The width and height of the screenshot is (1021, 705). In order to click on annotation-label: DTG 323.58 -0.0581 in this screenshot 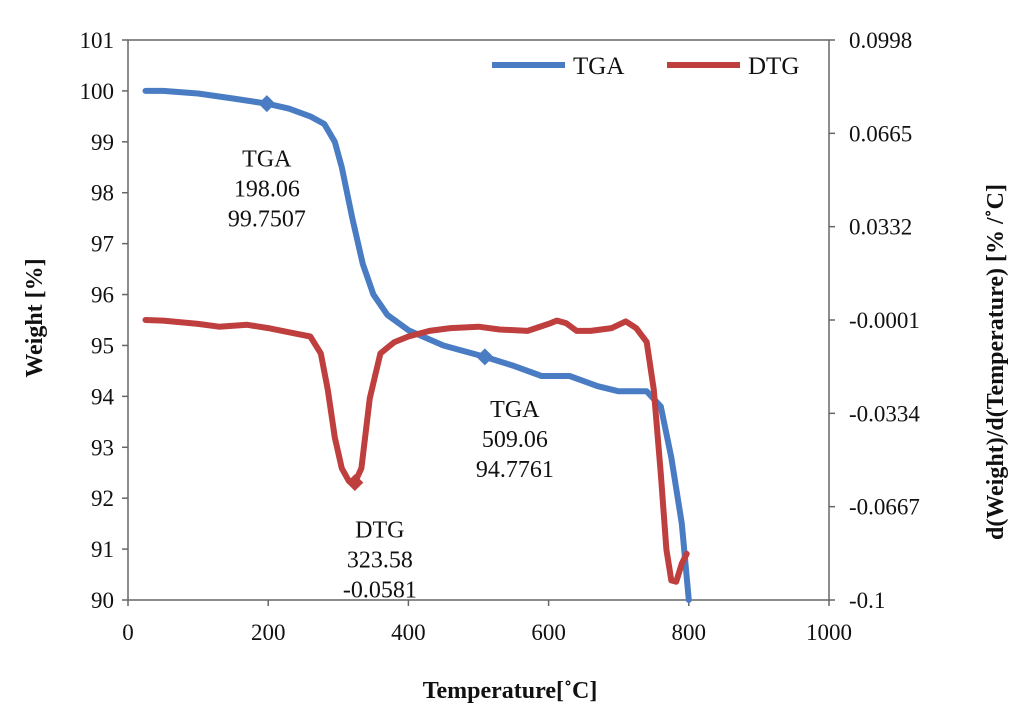, I will do `click(380, 561)`.